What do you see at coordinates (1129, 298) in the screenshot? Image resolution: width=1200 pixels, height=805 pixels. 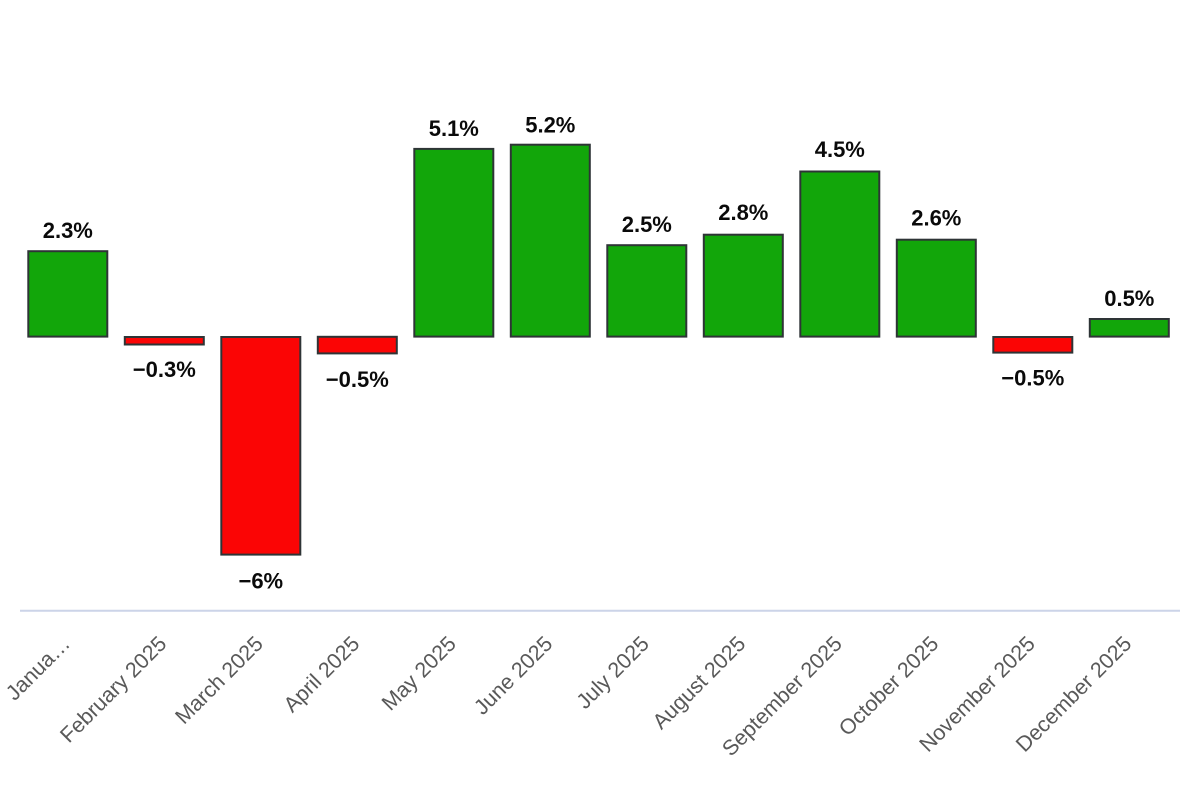 I see `svg-text: 0.5%` at bounding box center [1129, 298].